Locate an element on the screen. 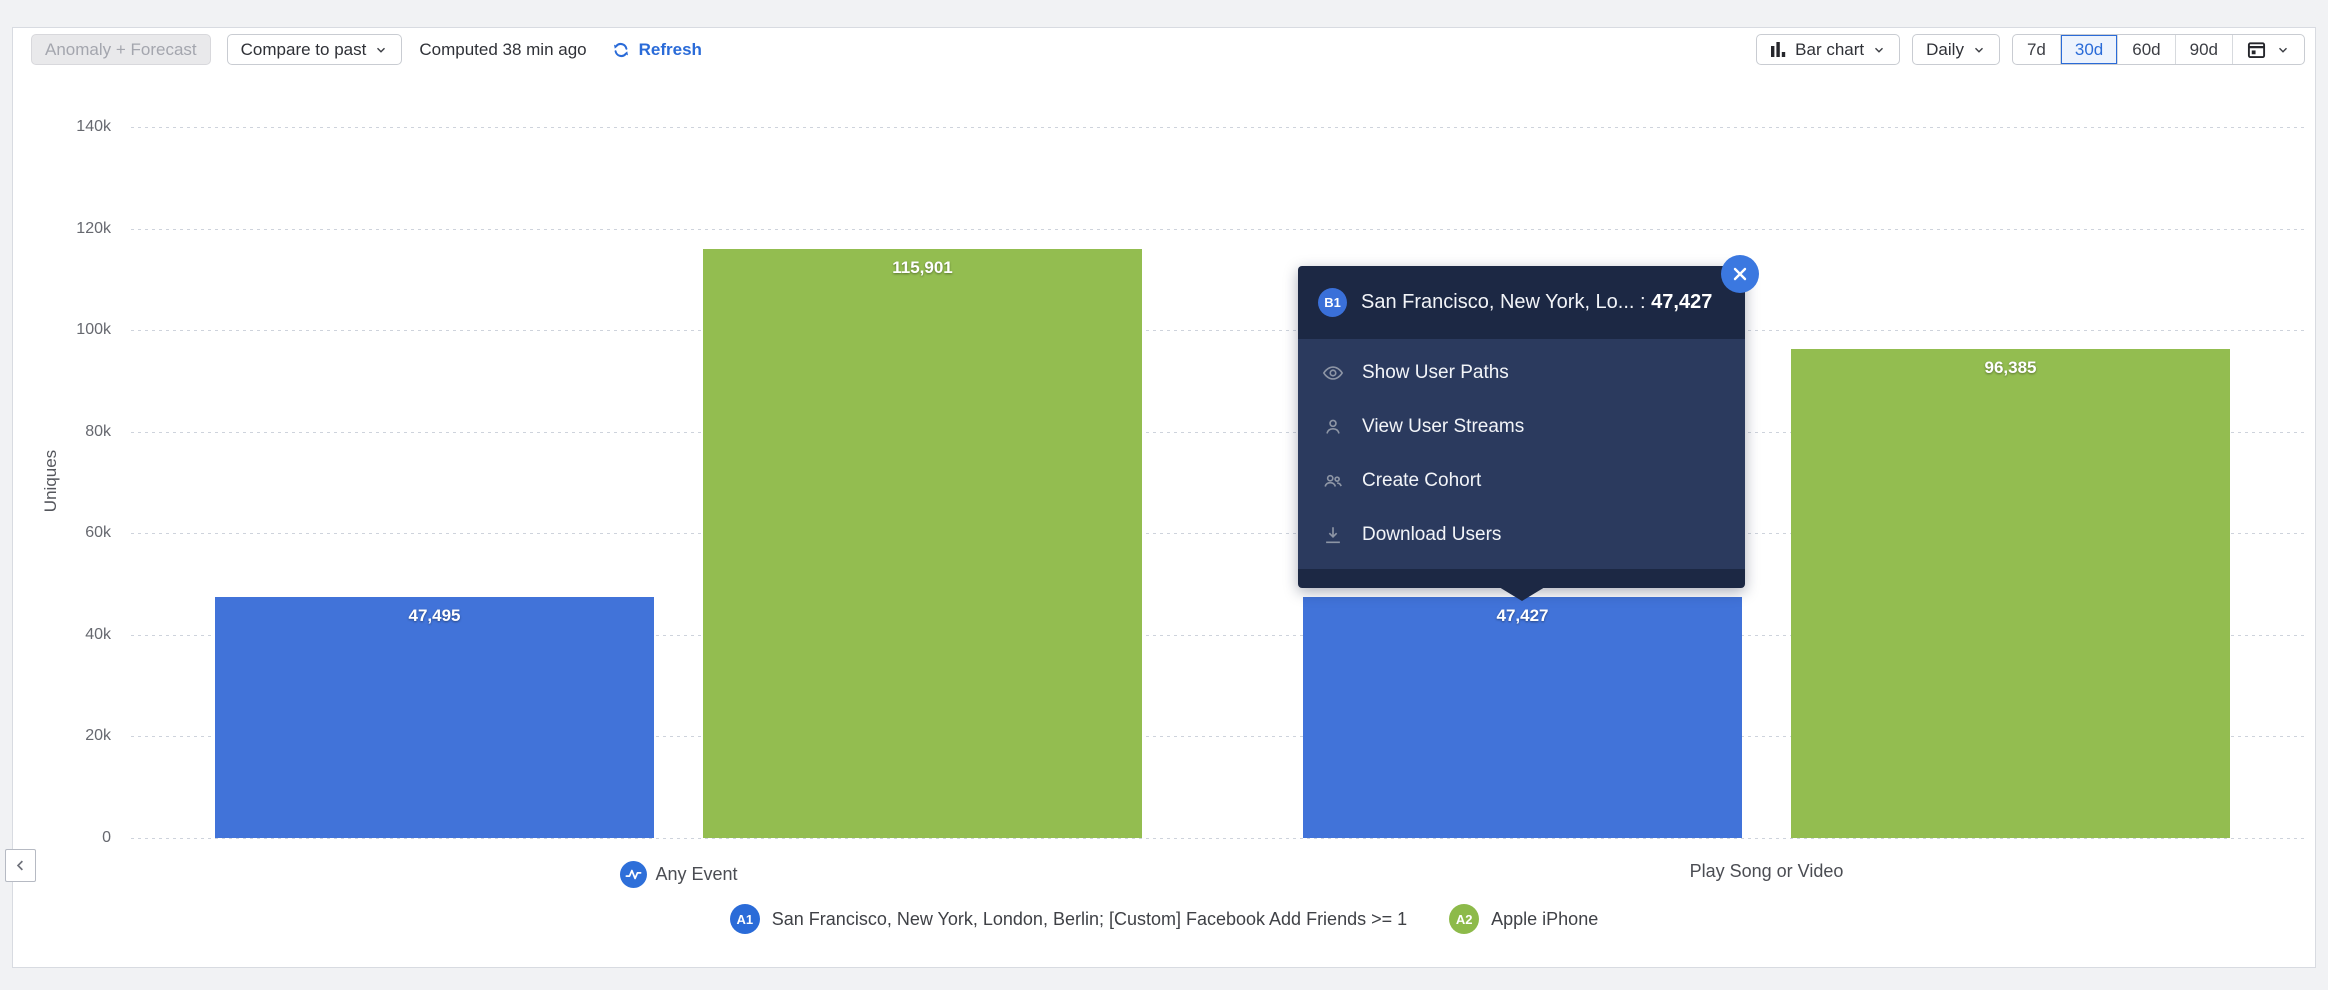 Image resolution: width=2328 pixels, height=990 pixels. date-range-30d-button: 30d is located at coordinates (2089, 49).